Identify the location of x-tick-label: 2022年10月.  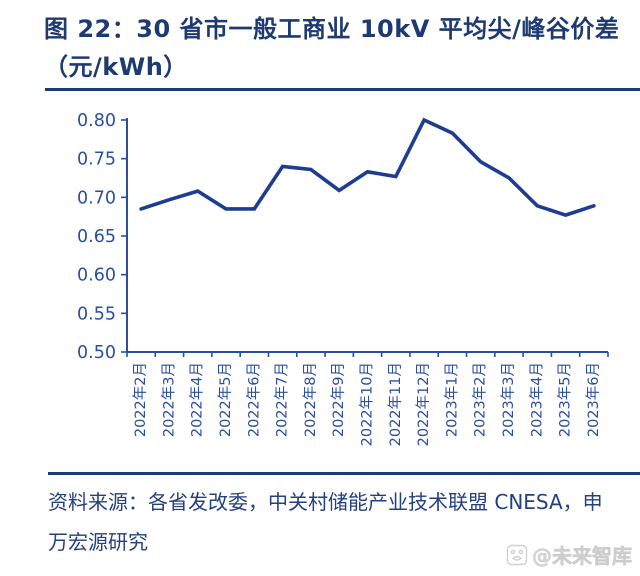
(367, 404).